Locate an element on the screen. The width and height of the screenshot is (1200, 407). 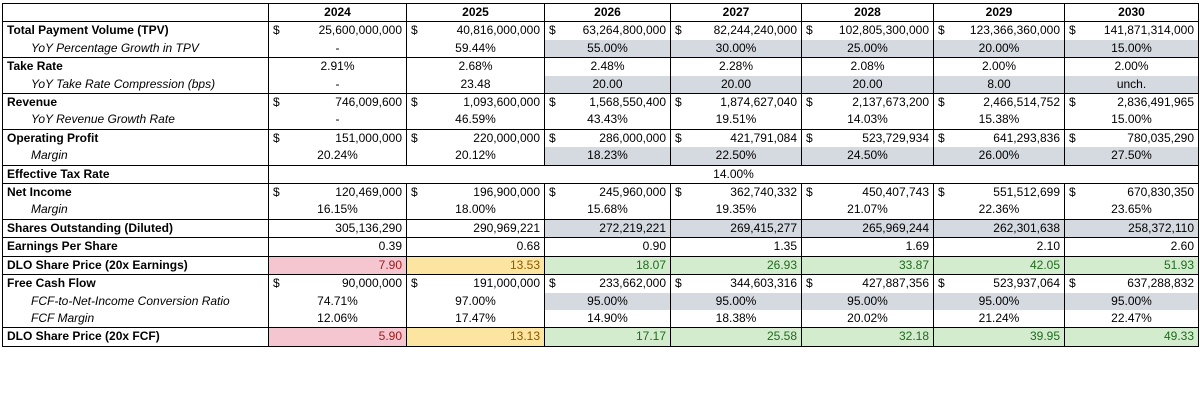
value-cell: 59.44% is located at coordinates (475, 49).